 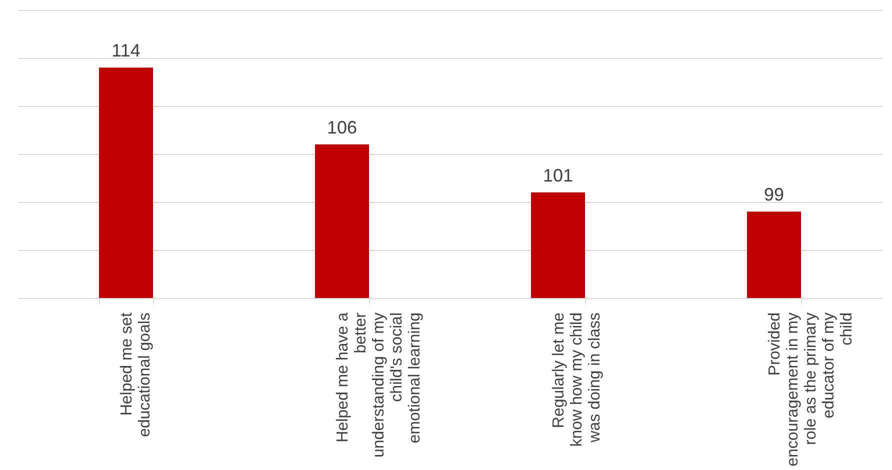 I want to click on x-tick-label: Helped me have a better understanding of my child's social emotional learning, so click(x=379, y=385).